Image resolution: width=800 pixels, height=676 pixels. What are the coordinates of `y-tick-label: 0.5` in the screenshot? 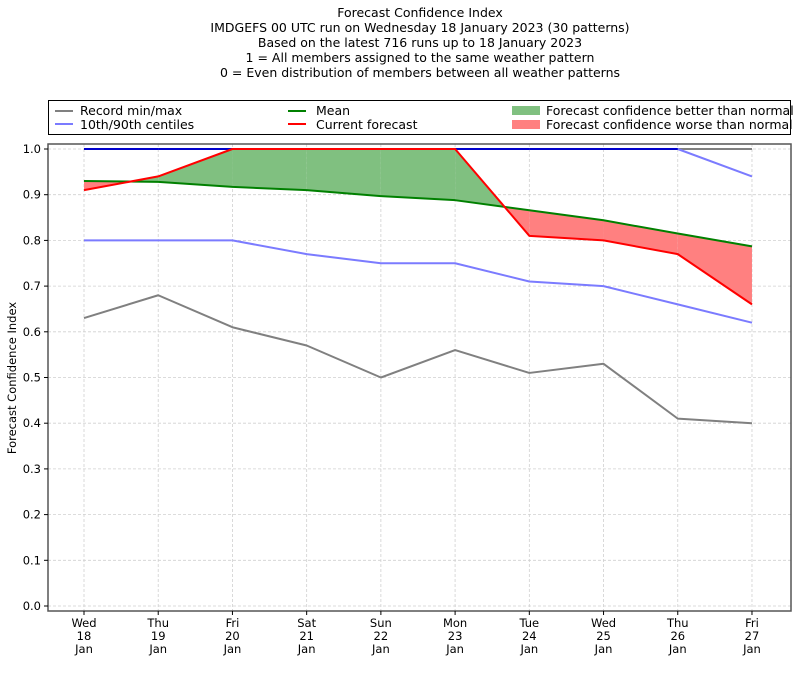 It's located at (32, 378).